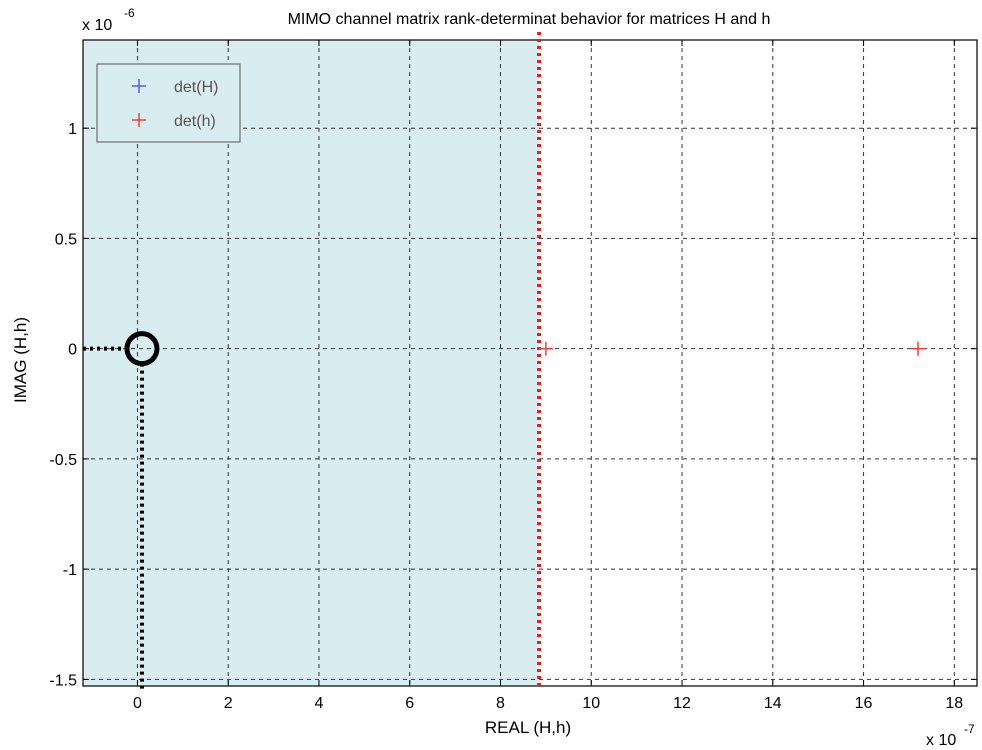 The image size is (982, 750). Describe the element at coordinates (864, 703) in the screenshot. I see `x-tick-label: 16` at that location.